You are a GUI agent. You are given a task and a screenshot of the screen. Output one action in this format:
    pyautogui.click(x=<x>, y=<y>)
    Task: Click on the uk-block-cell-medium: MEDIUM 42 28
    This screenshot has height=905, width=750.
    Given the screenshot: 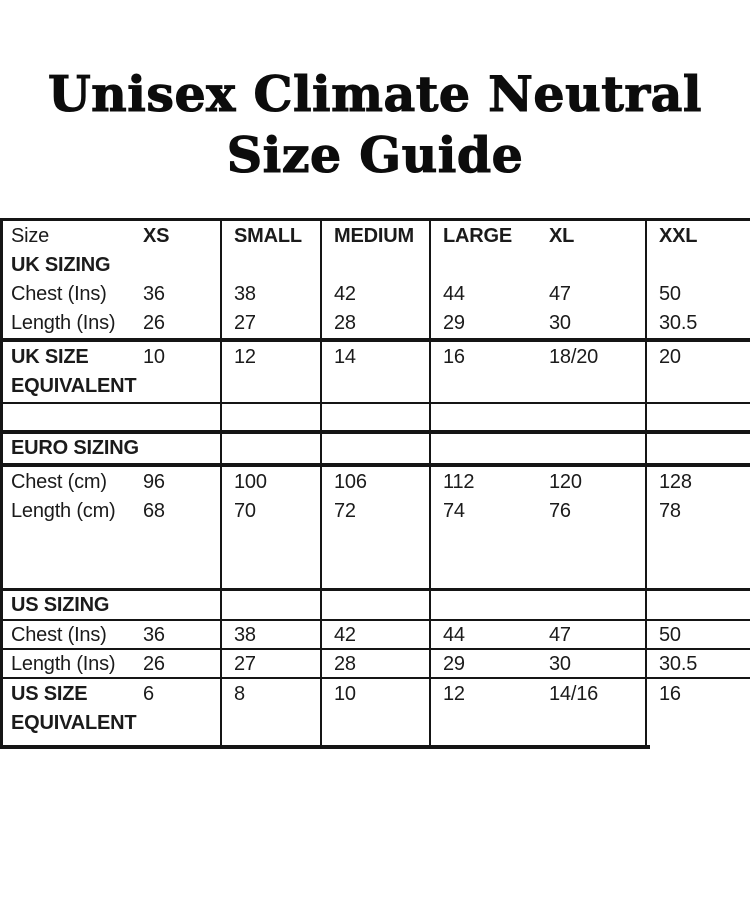 What is the action you would take?
    pyautogui.click(x=376, y=279)
    